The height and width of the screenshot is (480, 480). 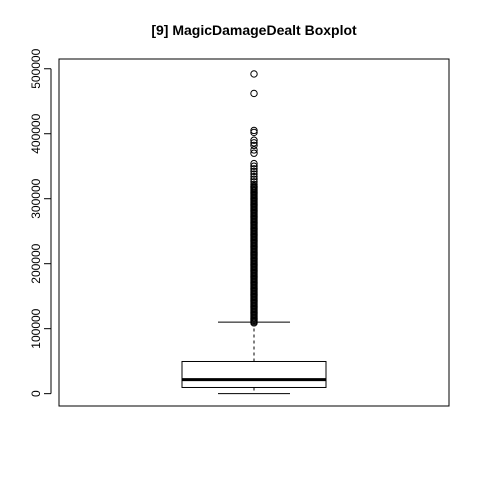 I want to click on outlier-points, so click(x=254, y=198).